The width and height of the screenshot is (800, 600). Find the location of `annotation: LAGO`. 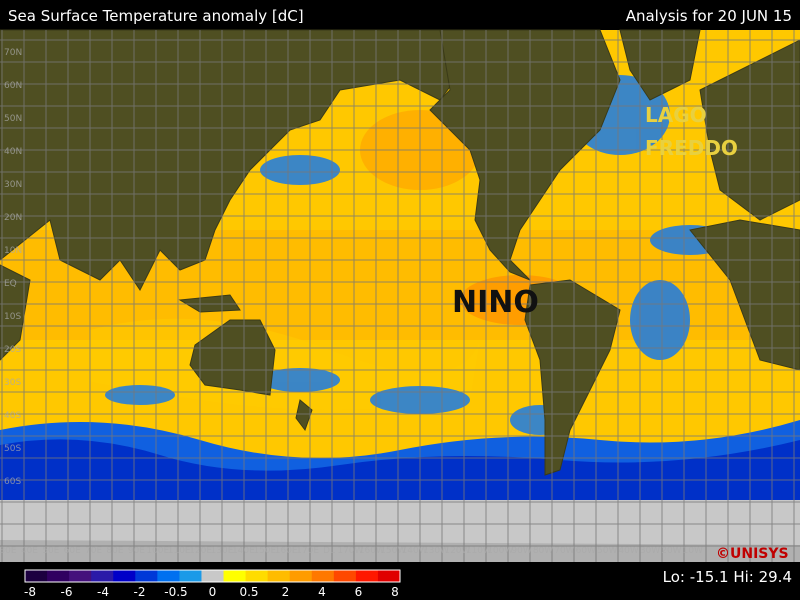

annotation: LAGO is located at coordinates (676, 115).